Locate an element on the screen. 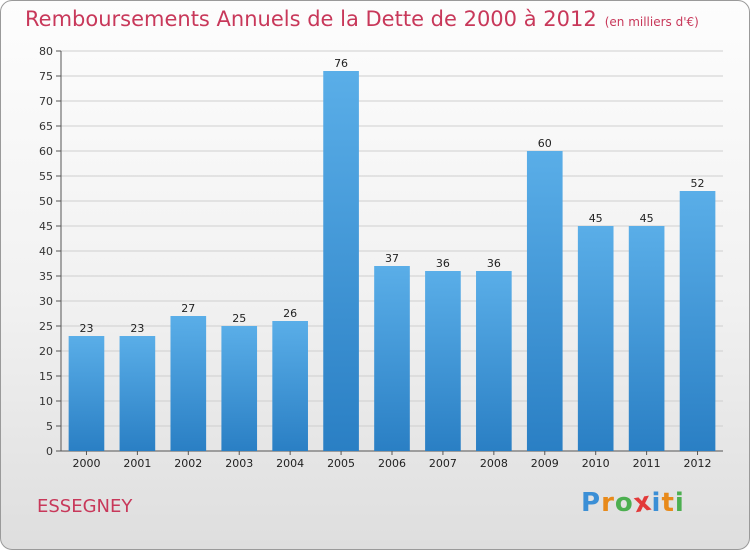 The image size is (750, 550). x-tick-label: 2009 is located at coordinates (545, 463).